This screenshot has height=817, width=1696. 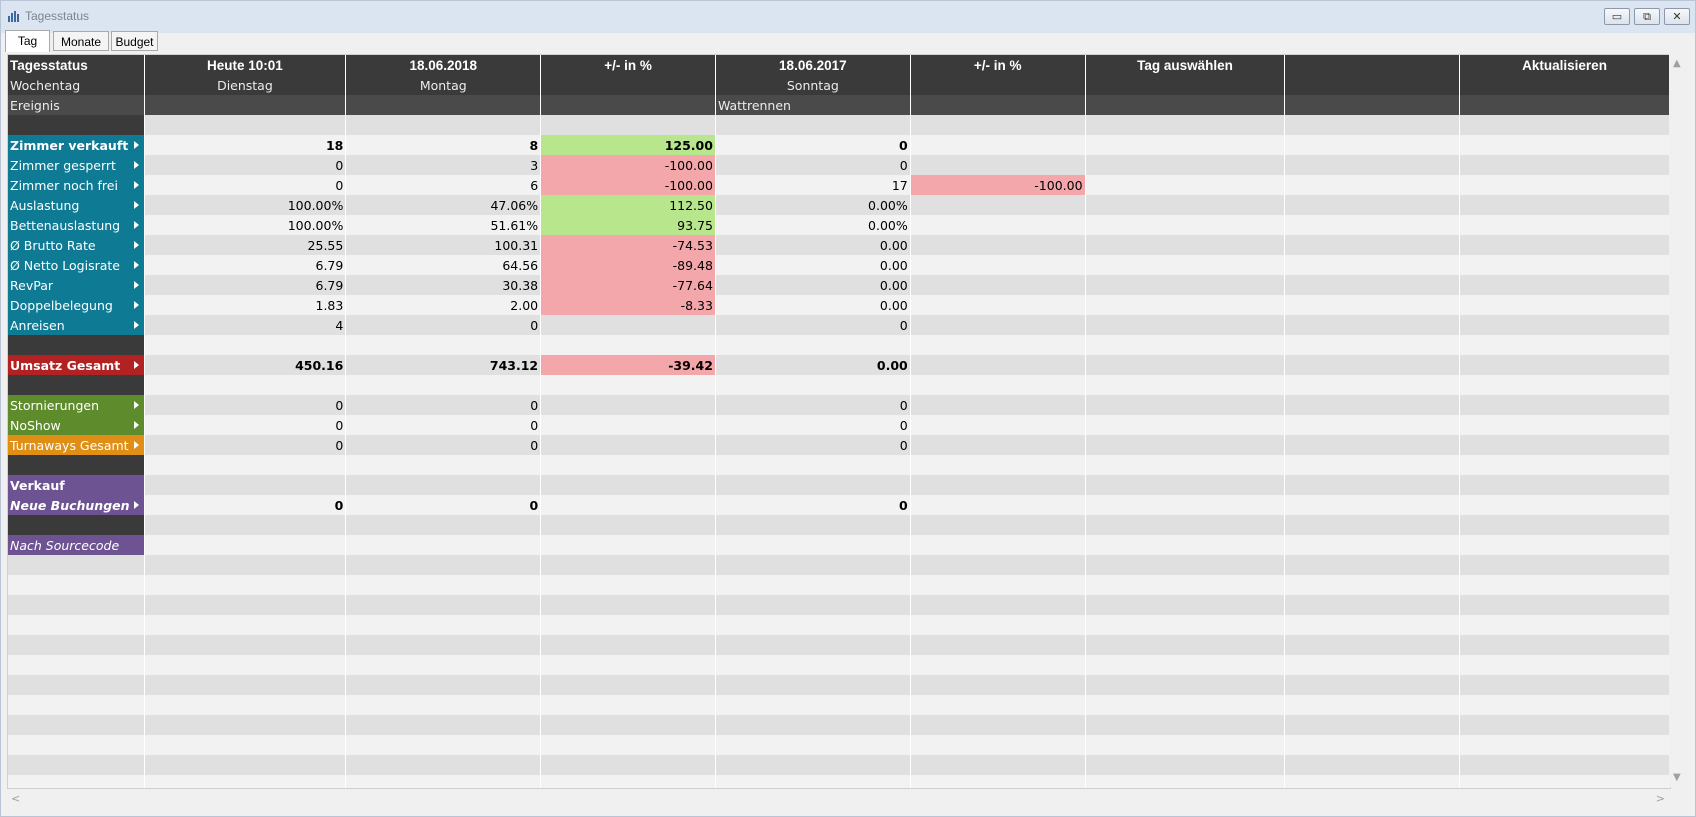 I want to click on refresh-button: Aktualisieren, so click(x=1564, y=65).